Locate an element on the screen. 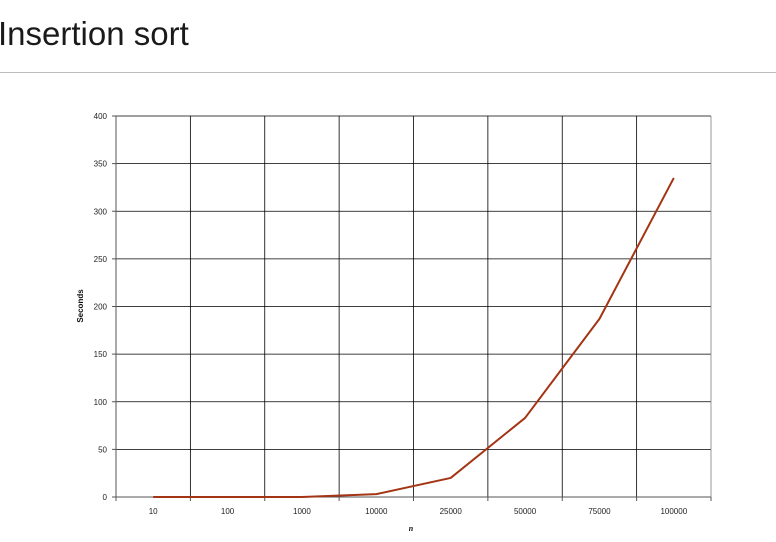 The height and width of the screenshot is (542, 776). y-tick-label: 150 is located at coordinates (101, 354).